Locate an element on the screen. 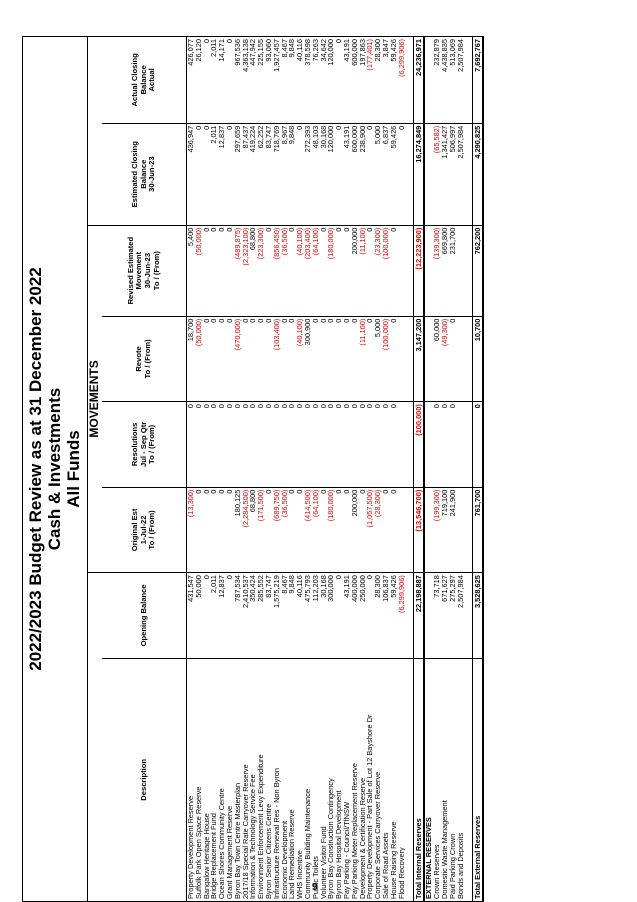 Image resolution: width=637 pixels, height=902 pixels. row-value: 112,203 is located at coordinates (315, 615).